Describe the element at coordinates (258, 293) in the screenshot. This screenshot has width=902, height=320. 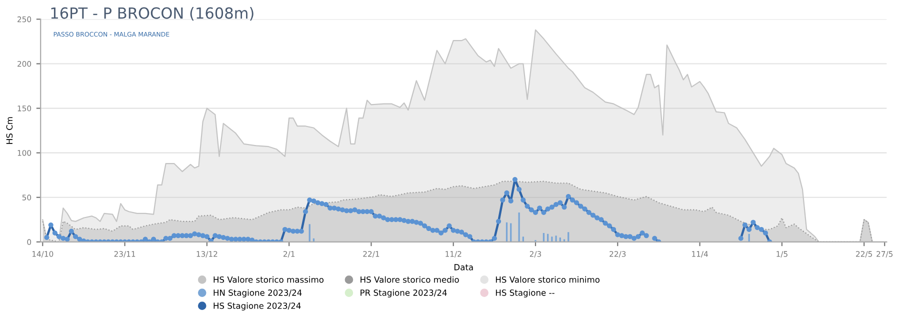
I see `legend-label: HN Stagione 2023/24` at that location.